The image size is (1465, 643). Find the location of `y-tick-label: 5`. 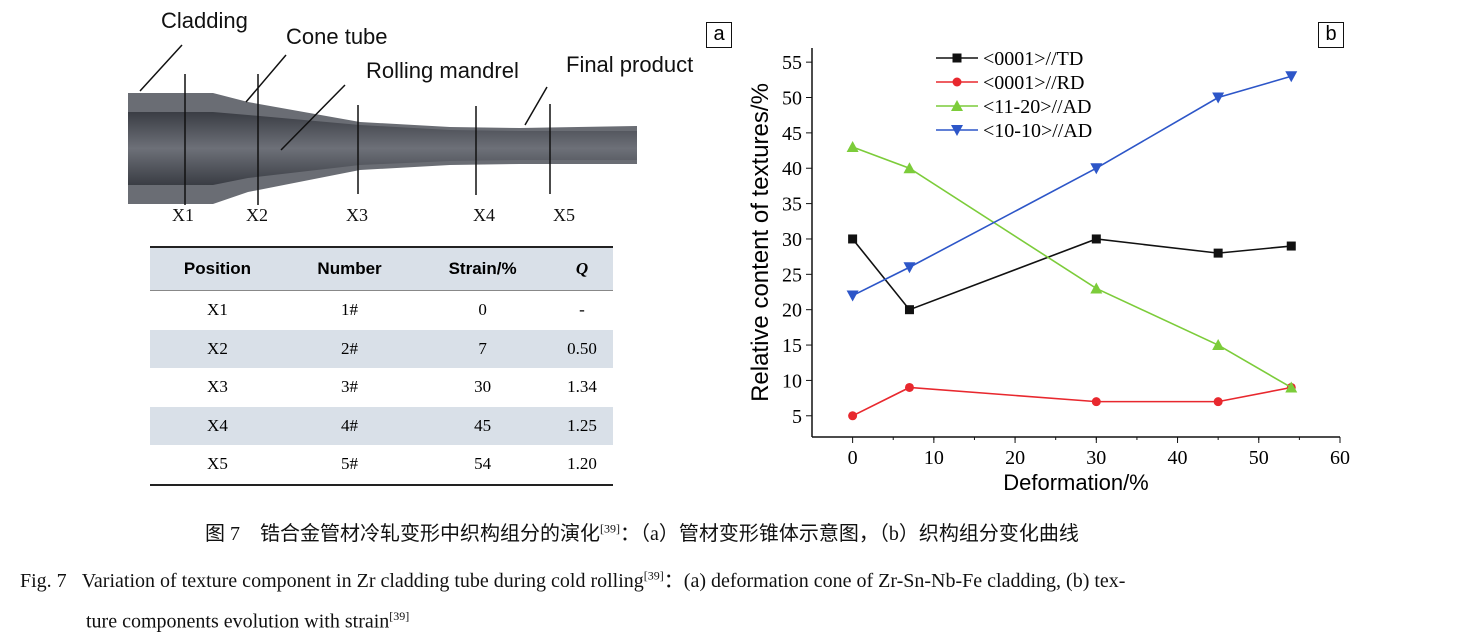

y-tick-label: 5 is located at coordinates (797, 417).